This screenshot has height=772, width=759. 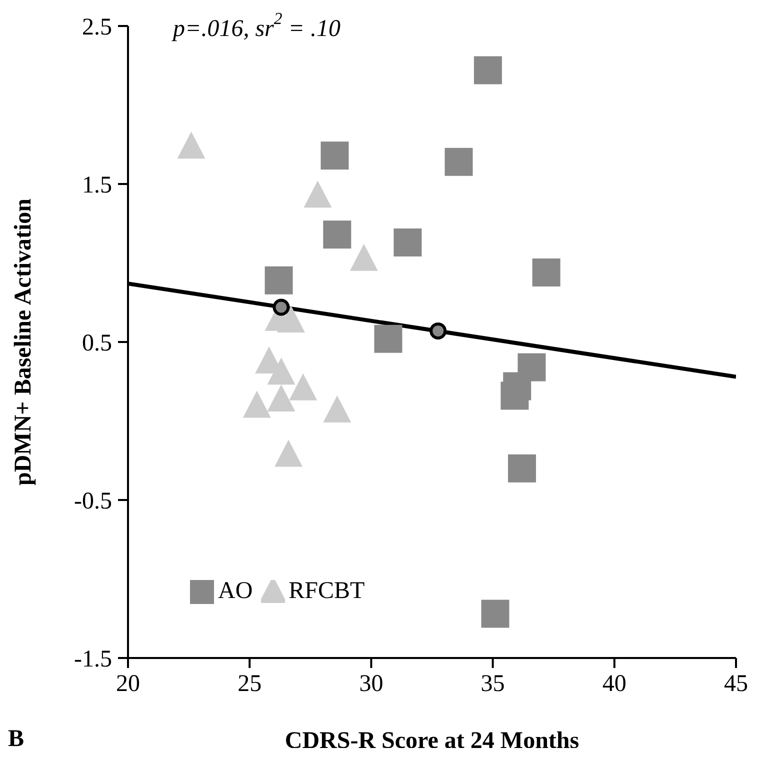 What do you see at coordinates (371, 684) in the screenshot?
I see `x-tick-label: 30` at bounding box center [371, 684].